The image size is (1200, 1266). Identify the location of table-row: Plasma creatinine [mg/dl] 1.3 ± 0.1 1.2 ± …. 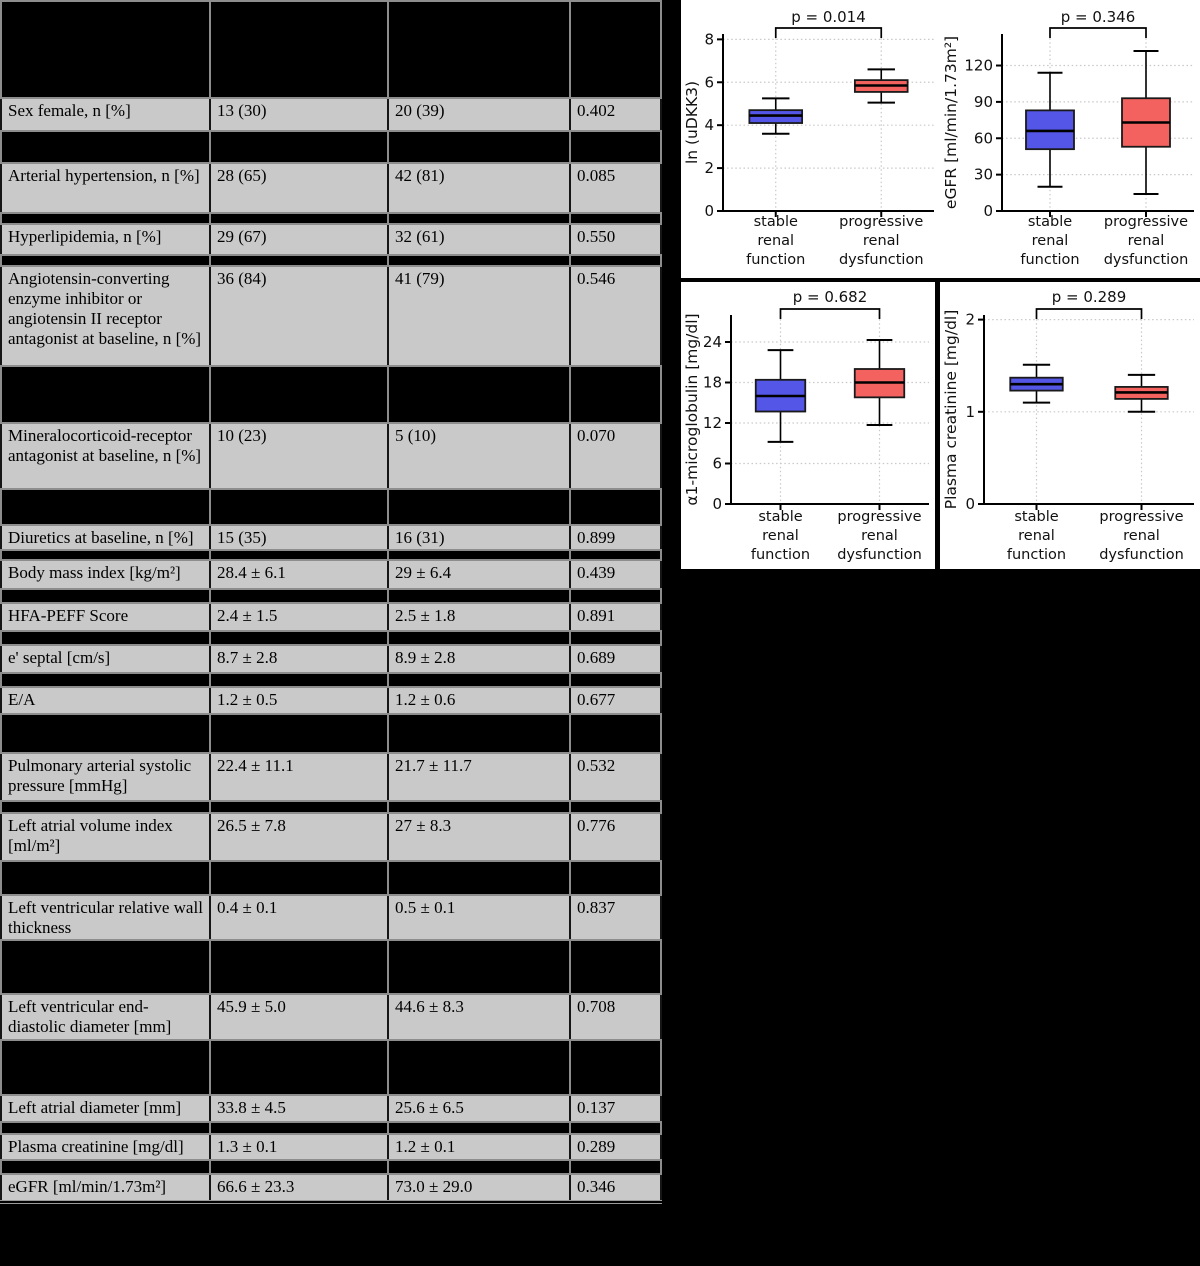
(331, 1146).